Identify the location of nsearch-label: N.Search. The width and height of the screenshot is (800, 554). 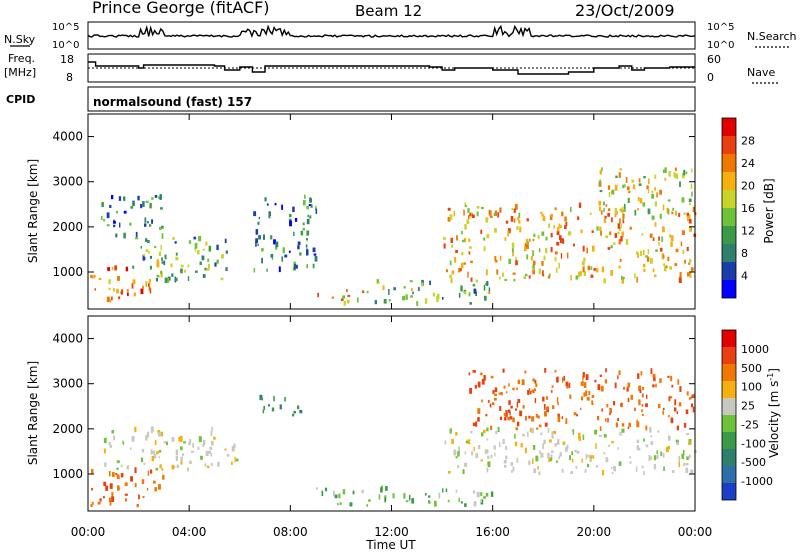
(772, 36).